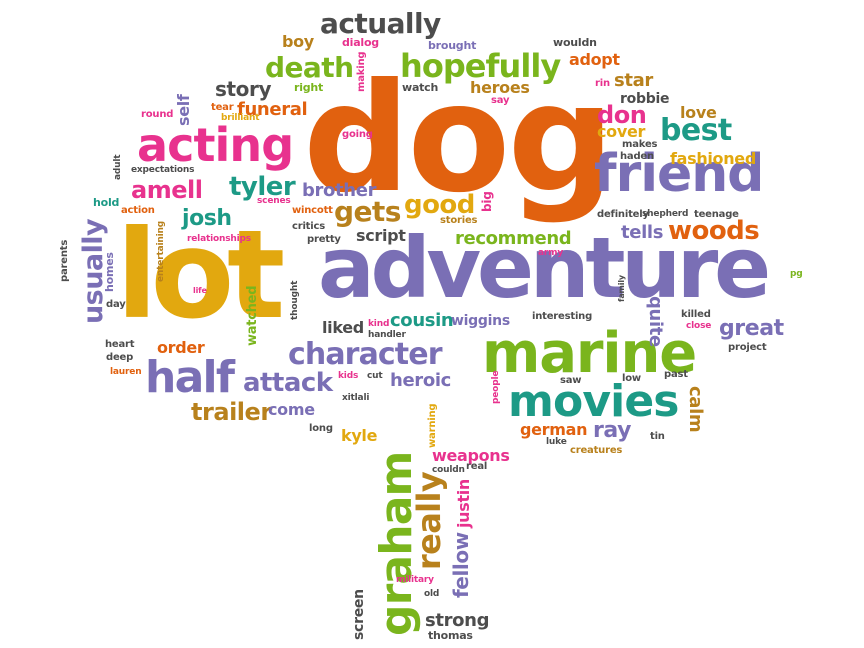  I want to click on word-friend: friend, so click(679, 174).